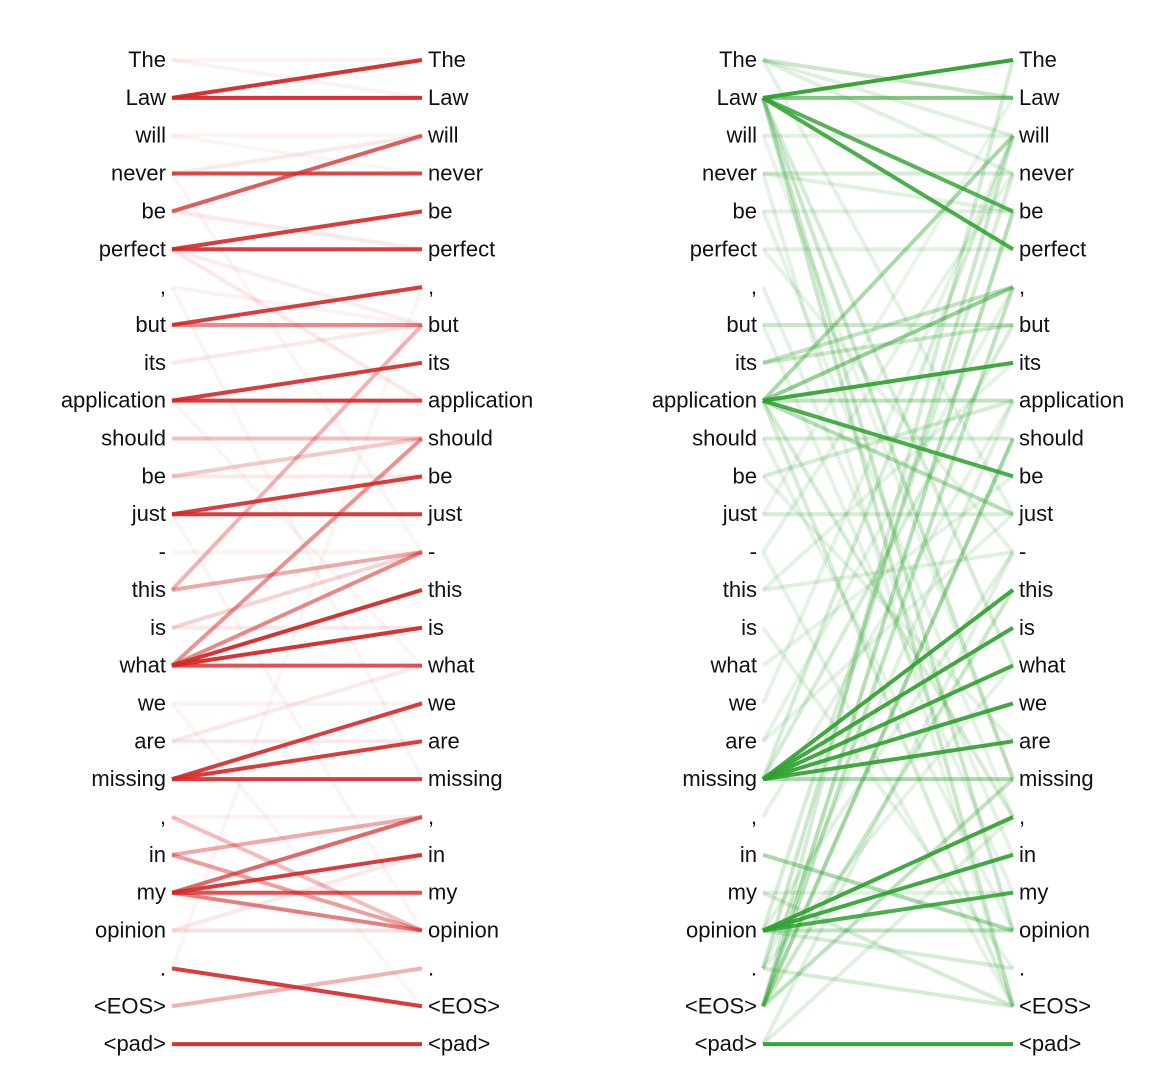 The height and width of the screenshot is (1083, 1150). I want to click on right-target-token-be: be, so click(1031, 475).